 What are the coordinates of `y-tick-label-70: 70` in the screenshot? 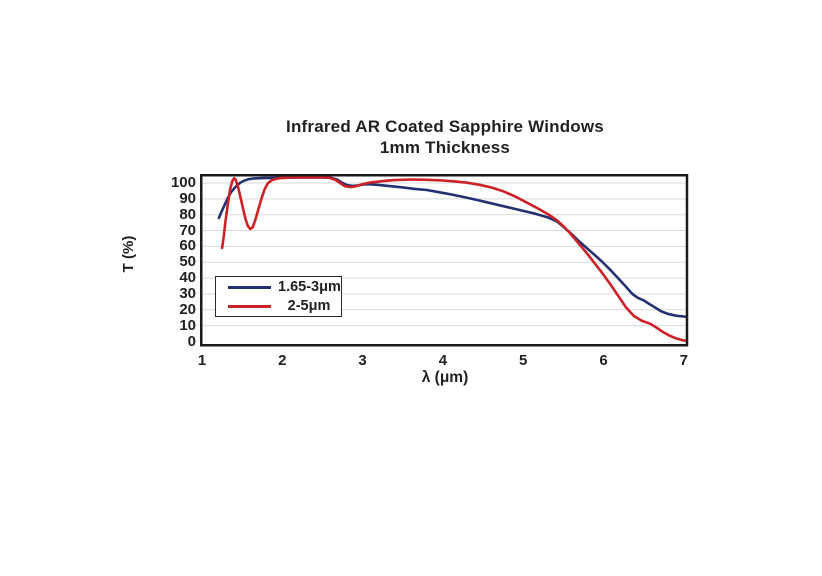 It's located at (187, 230).